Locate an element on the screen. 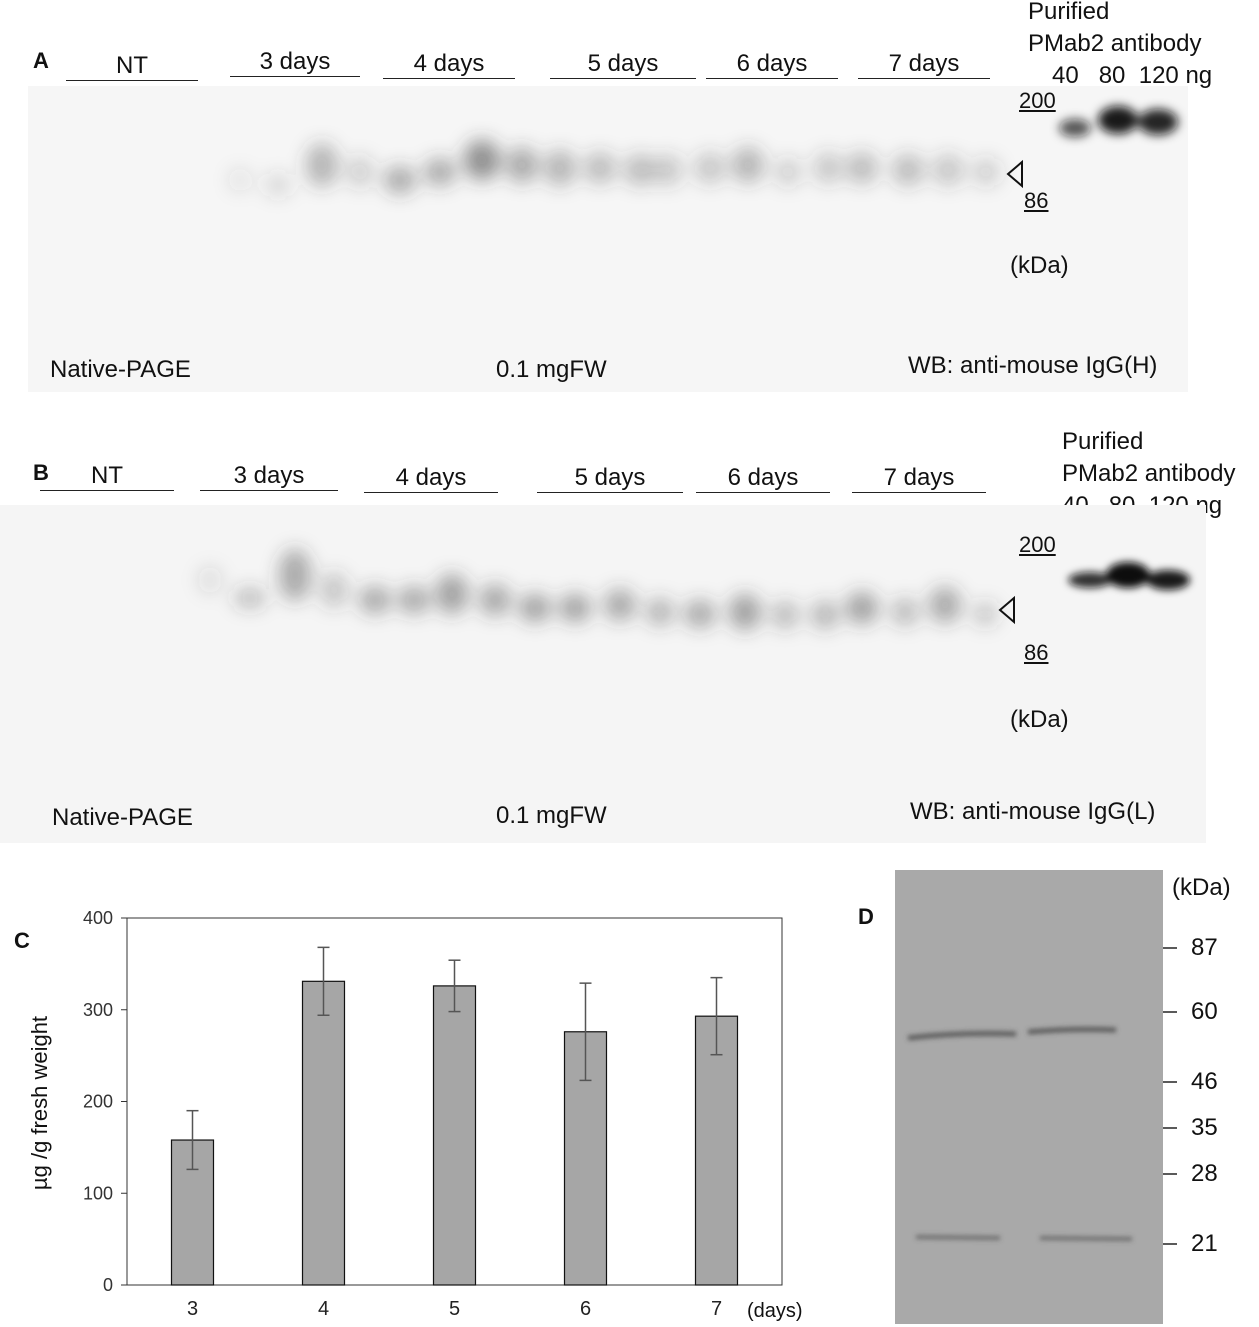 This screenshot has width=1259, height=1327. y-tick-label: 300 is located at coordinates (98, 1010).